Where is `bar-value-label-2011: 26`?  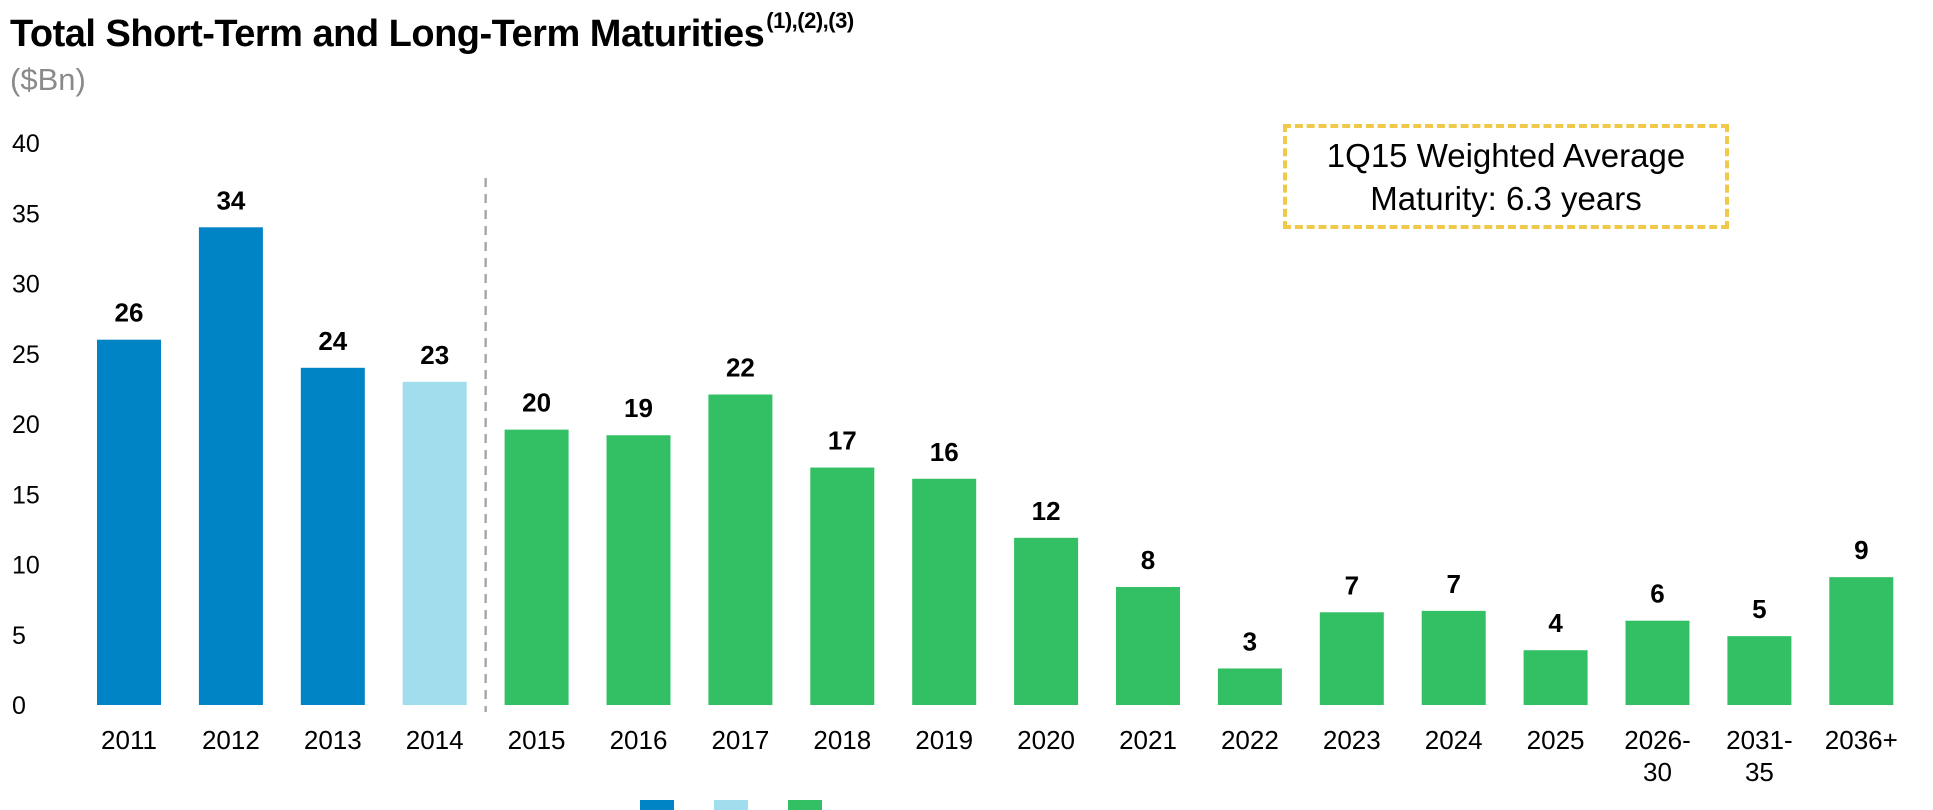 bar-value-label-2011: 26 is located at coordinates (129, 313).